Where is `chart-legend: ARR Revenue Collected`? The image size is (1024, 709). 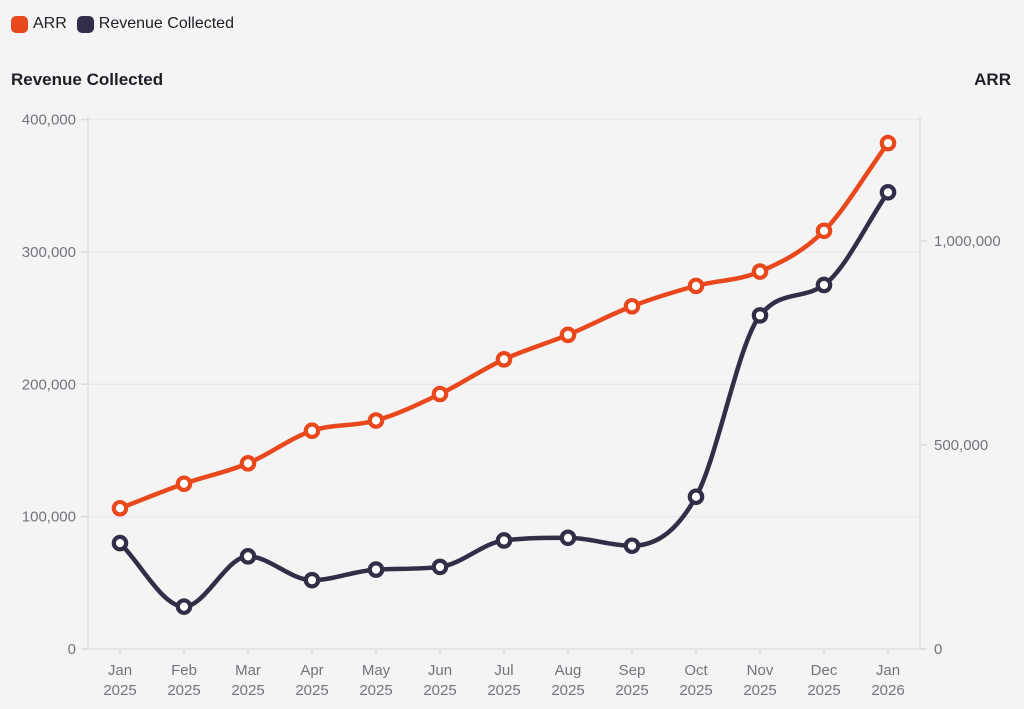 chart-legend: ARR Revenue Collected is located at coordinates (122, 24).